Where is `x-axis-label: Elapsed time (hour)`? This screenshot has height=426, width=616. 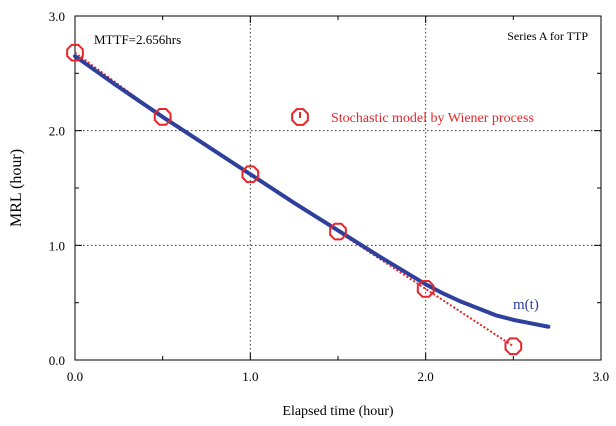 x-axis-label: Elapsed time (hour) is located at coordinates (338, 411).